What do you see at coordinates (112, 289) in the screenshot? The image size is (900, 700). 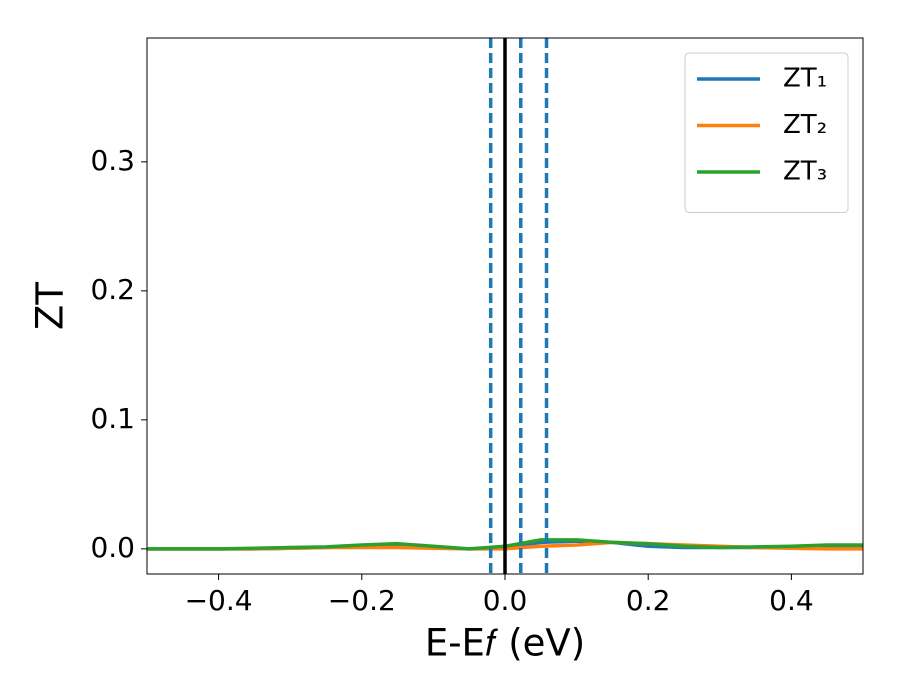 I see `y-tick-label: 0.2` at bounding box center [112, 289].